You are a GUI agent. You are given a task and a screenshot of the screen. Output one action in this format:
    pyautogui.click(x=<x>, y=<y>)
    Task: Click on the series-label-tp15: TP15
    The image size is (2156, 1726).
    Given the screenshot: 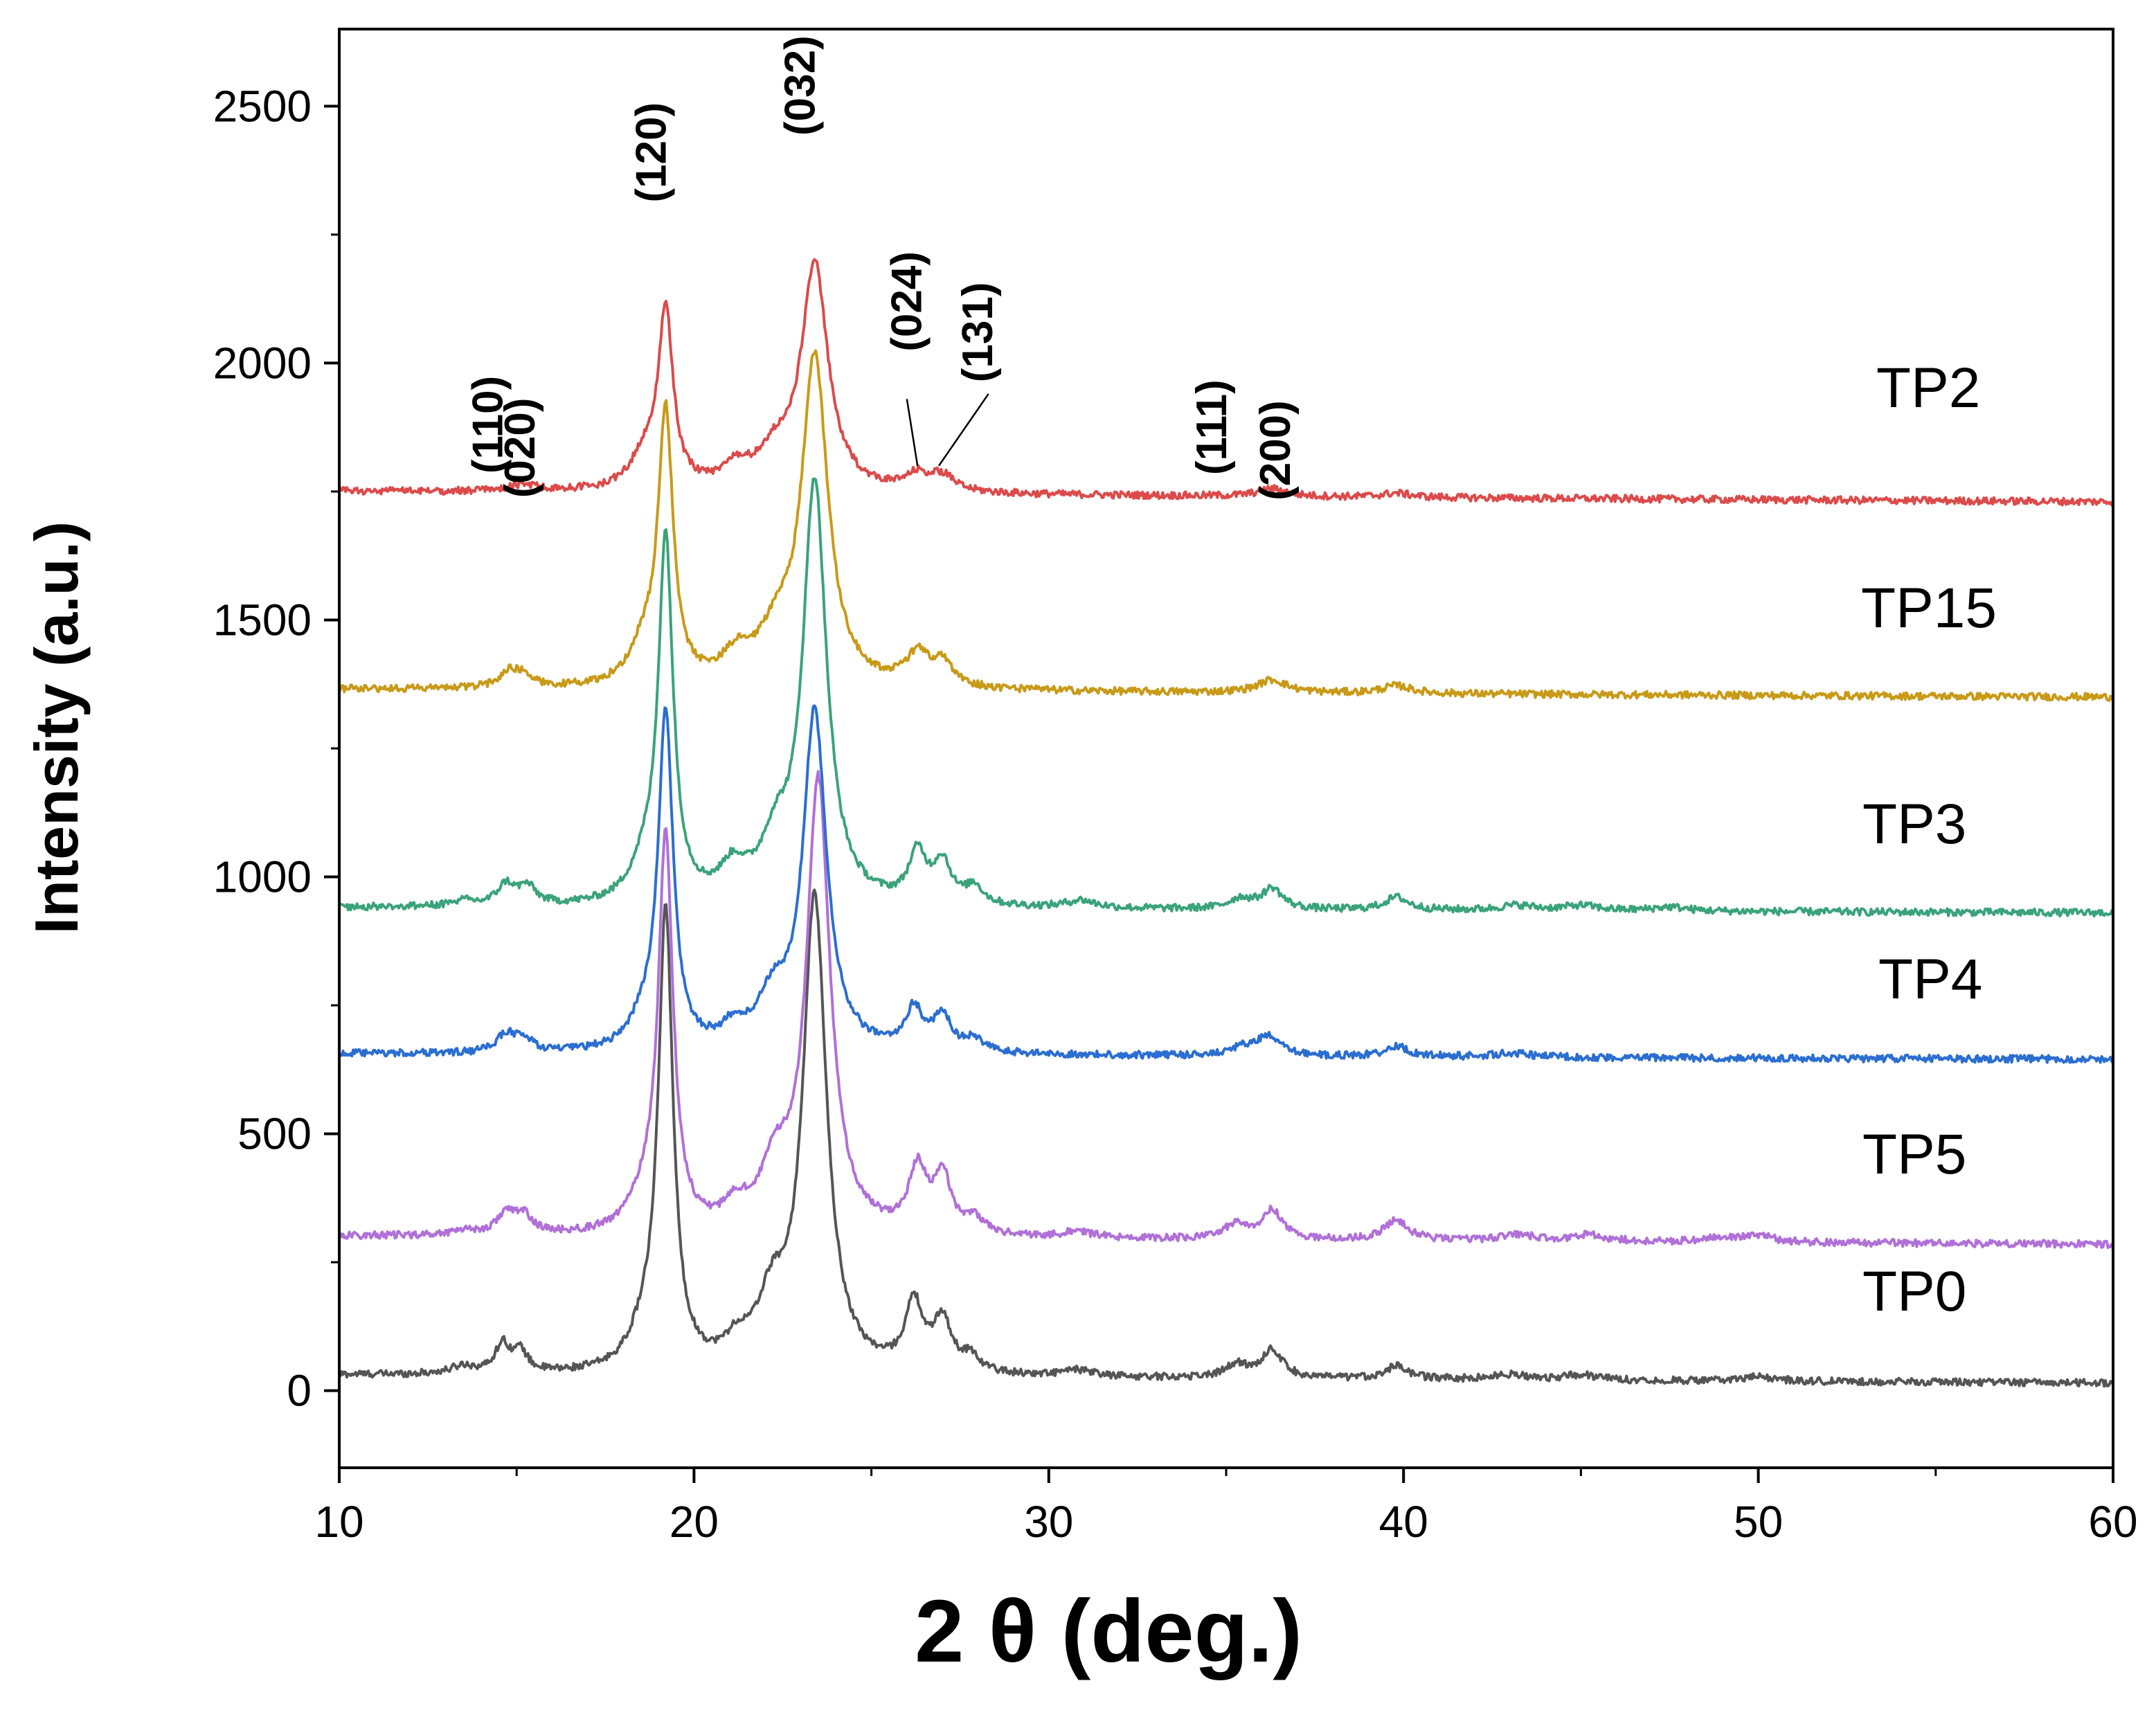 What is the action you would take?
    pyautogui.click(x=1929, y=608)
    